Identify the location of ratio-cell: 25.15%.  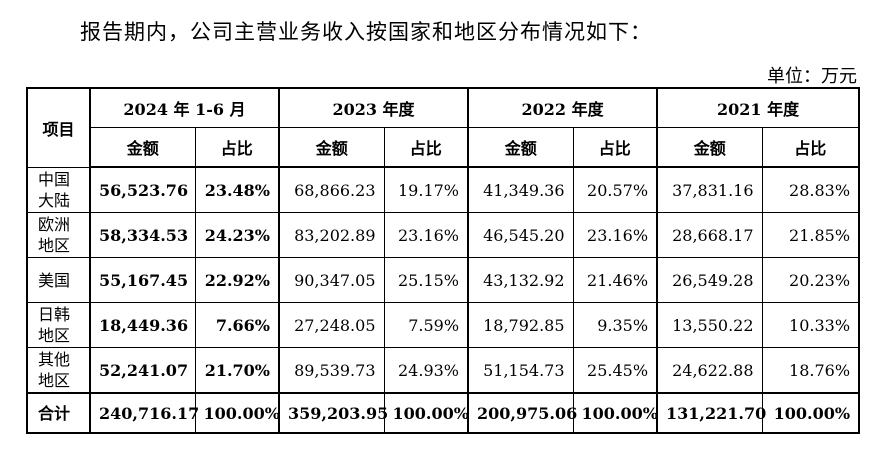
(426, 280).